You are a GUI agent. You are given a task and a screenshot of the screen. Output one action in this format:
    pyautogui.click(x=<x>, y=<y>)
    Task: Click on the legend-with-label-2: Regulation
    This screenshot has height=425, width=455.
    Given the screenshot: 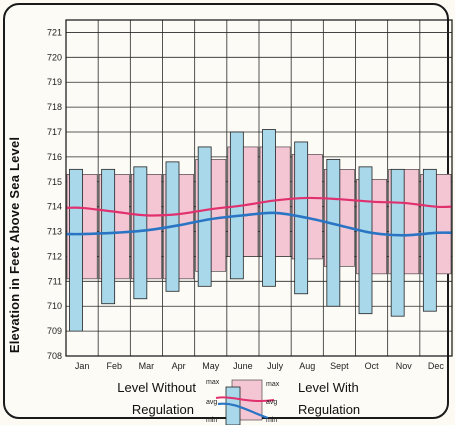 What is the action you would take?
    pyautogui.click(x=329, y=409)
    